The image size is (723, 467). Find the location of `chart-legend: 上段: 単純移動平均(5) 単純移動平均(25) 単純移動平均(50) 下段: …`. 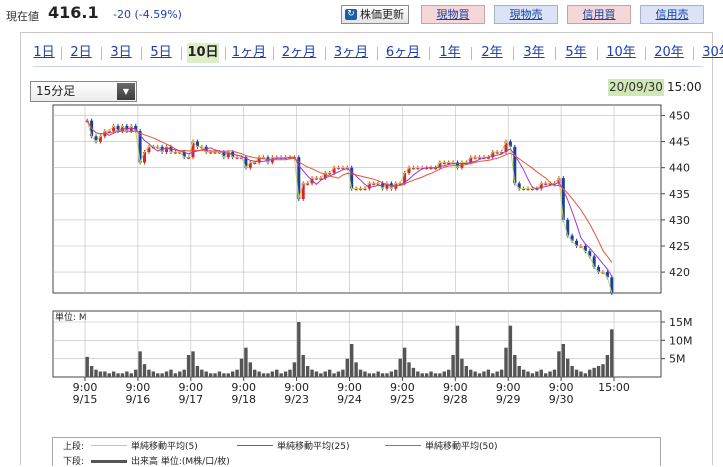

chart-legend: 上段: 単純移動平均(5) 単純移動平均(25) 単純移動平均(50) 下段: … is located at coordinates (356, 452).